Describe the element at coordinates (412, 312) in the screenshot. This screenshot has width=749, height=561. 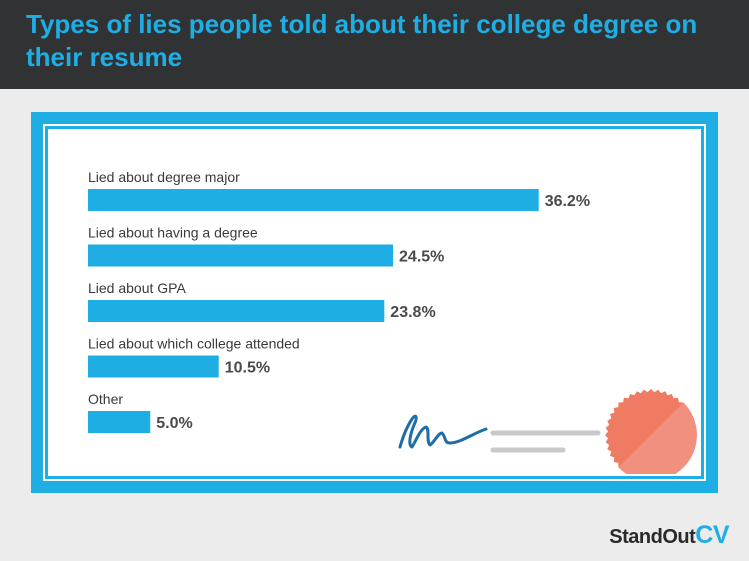
I see `value-label: 23.8%` at that location.